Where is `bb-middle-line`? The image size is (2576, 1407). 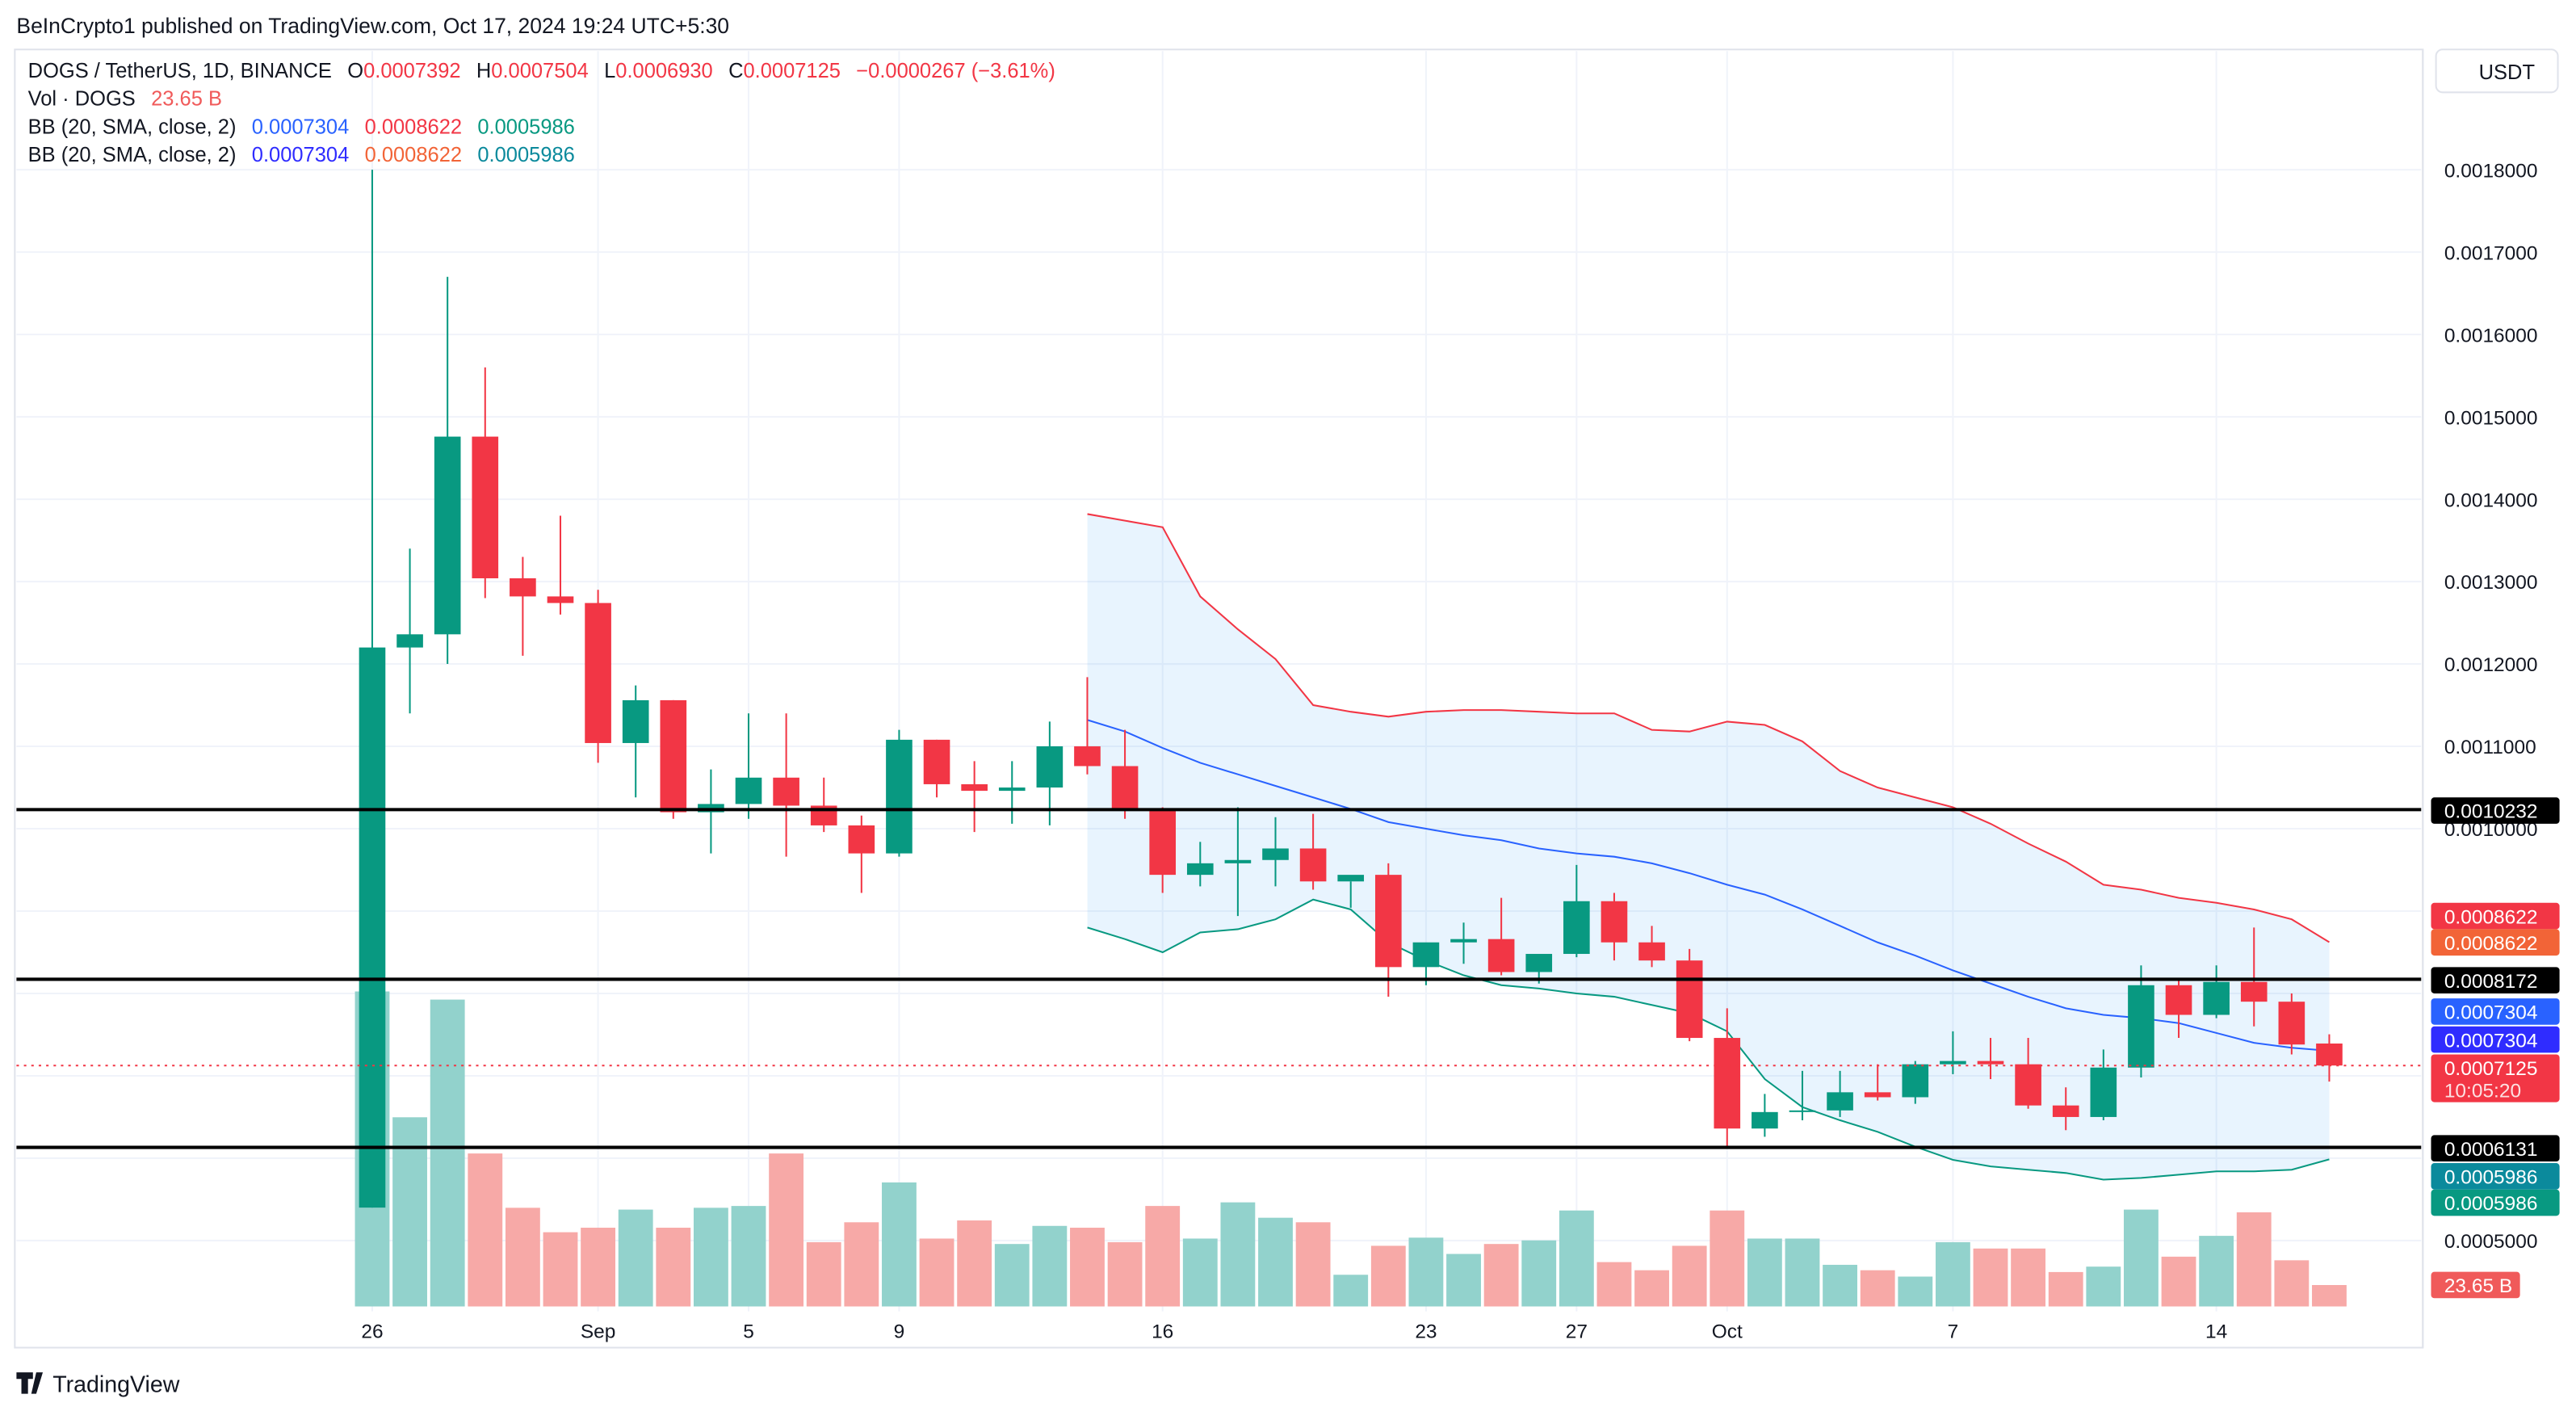 bb-middle-line is located at coordinates (1708, 885).